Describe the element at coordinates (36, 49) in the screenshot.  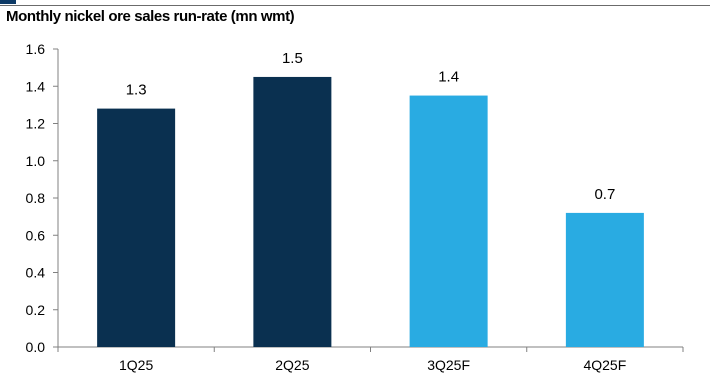
I see `y-tick-label: 1.6` at that location.